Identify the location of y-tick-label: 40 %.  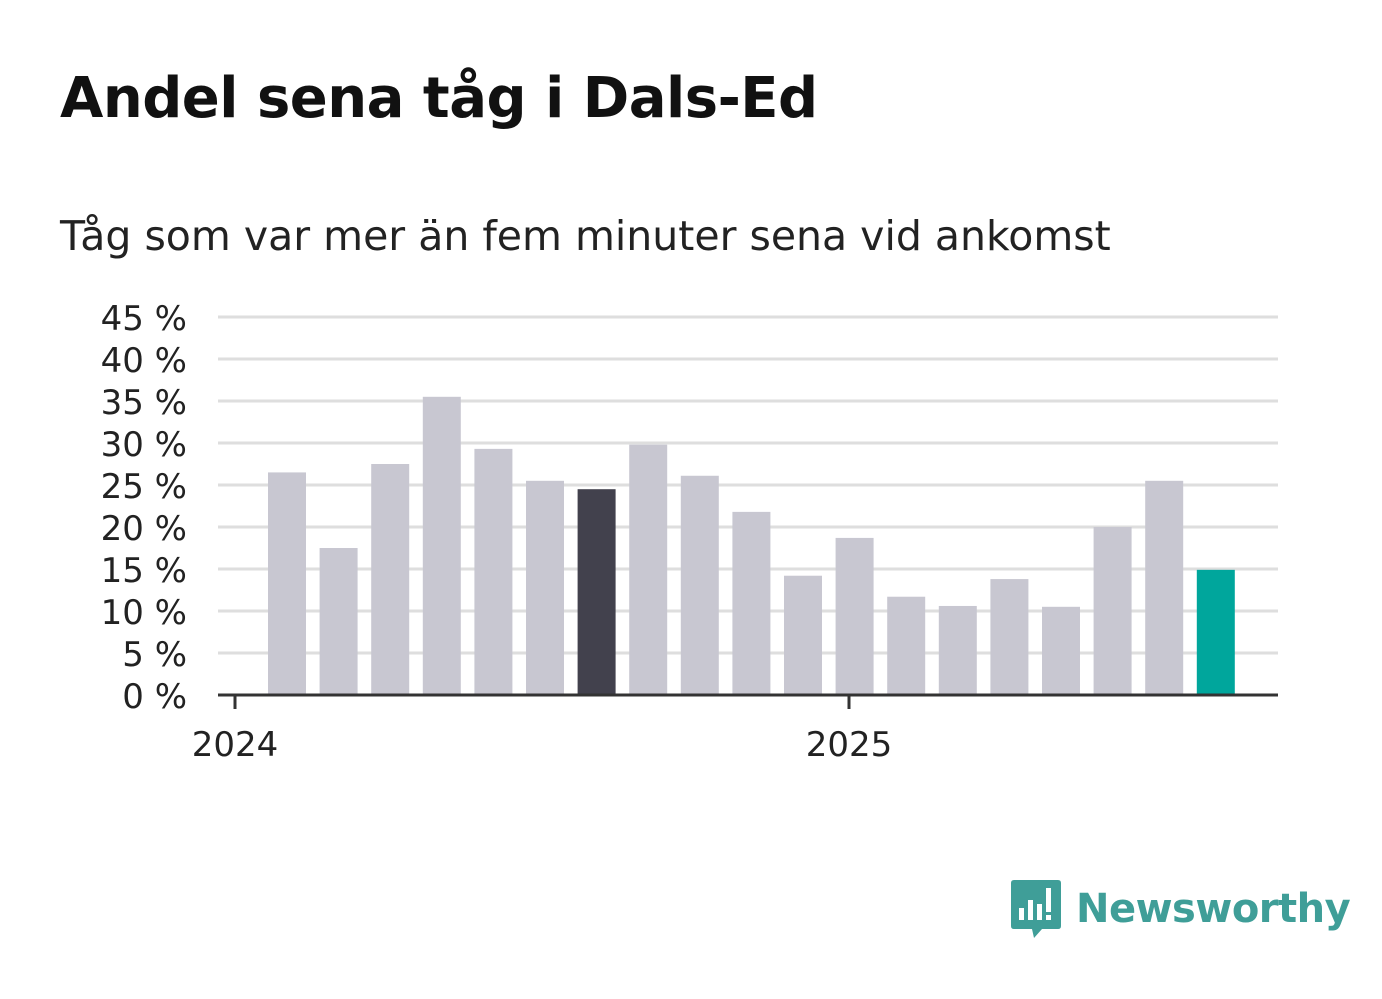
(144, 361).